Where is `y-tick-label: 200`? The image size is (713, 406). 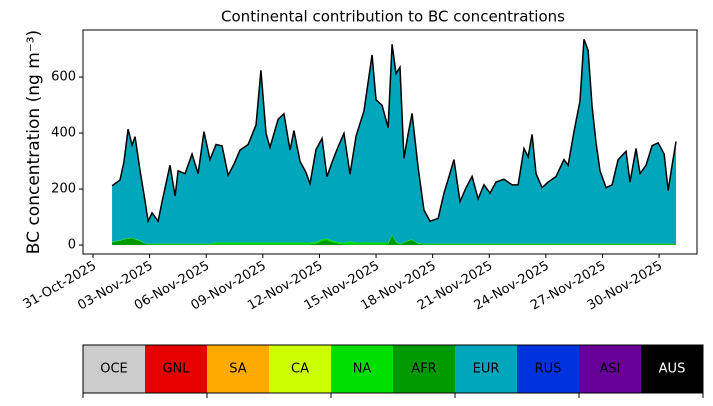
y-tick-label: 200 is located at coordinates (63, 189).